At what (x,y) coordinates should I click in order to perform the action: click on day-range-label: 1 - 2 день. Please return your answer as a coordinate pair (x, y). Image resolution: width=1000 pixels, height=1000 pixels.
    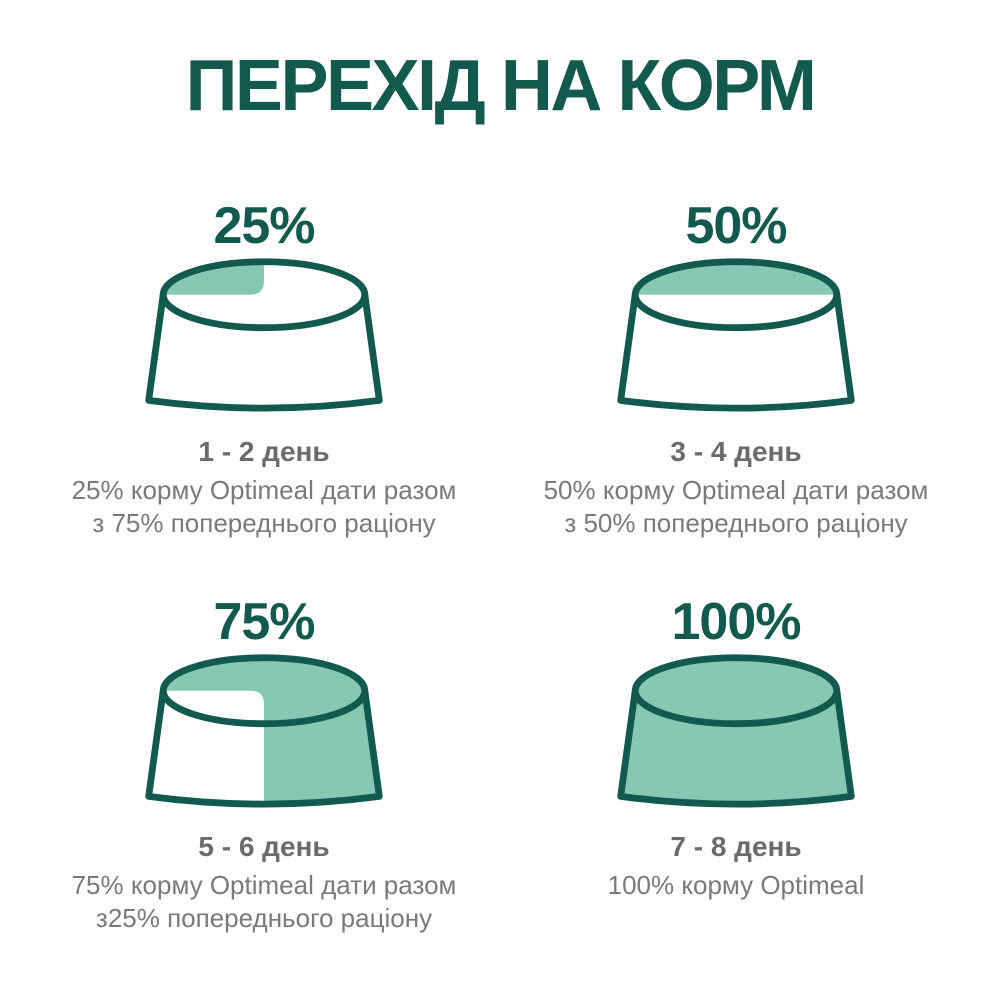
    Looking at the image, I should click on (264, 451).